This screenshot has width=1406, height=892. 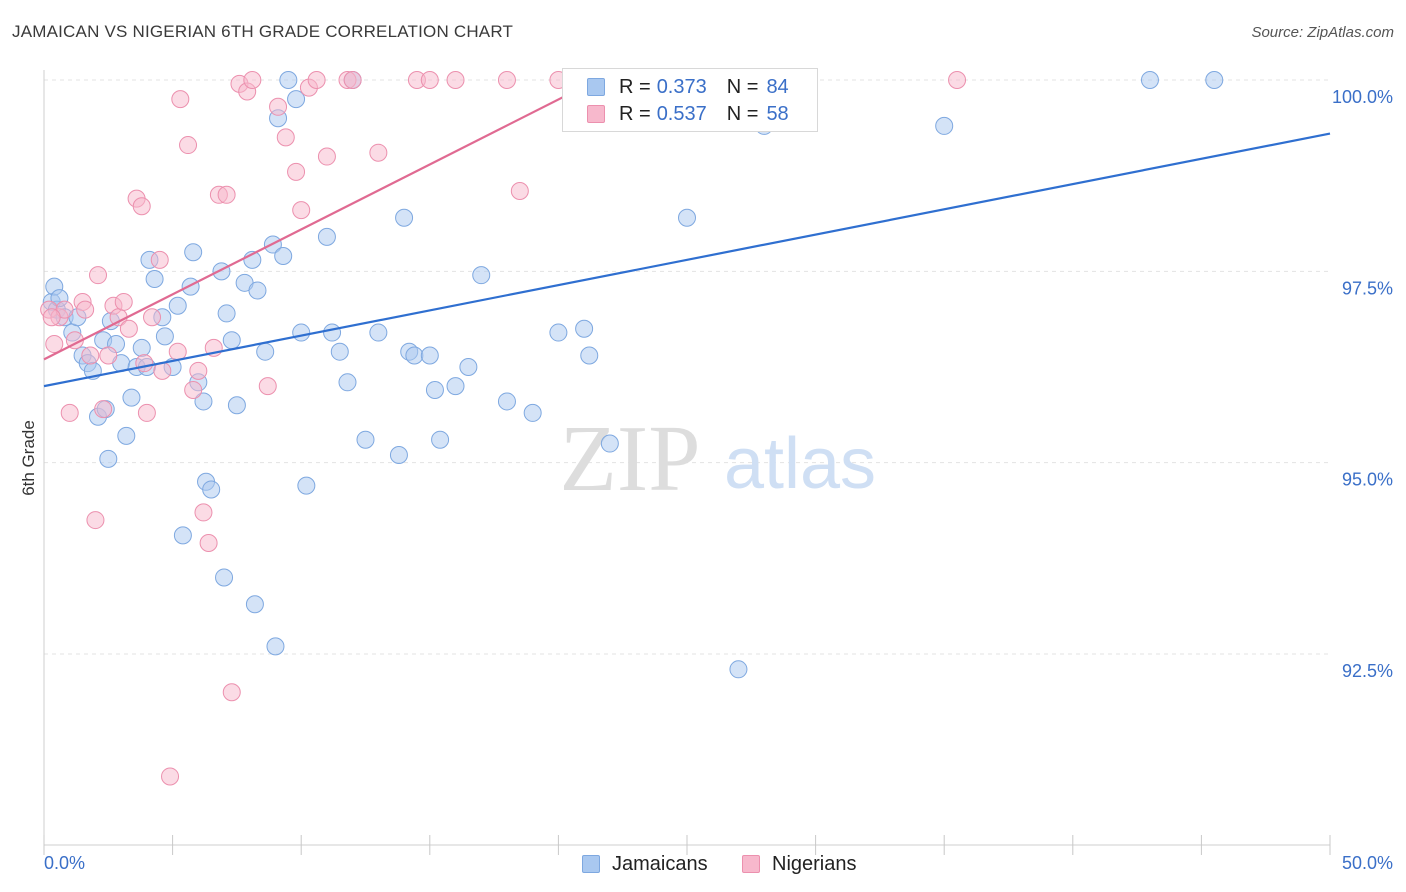 What do you see at coordinates (596, 87) in the screenshot?
I see `legend-swatch-jamaicans` at bounding box center [596, 87].